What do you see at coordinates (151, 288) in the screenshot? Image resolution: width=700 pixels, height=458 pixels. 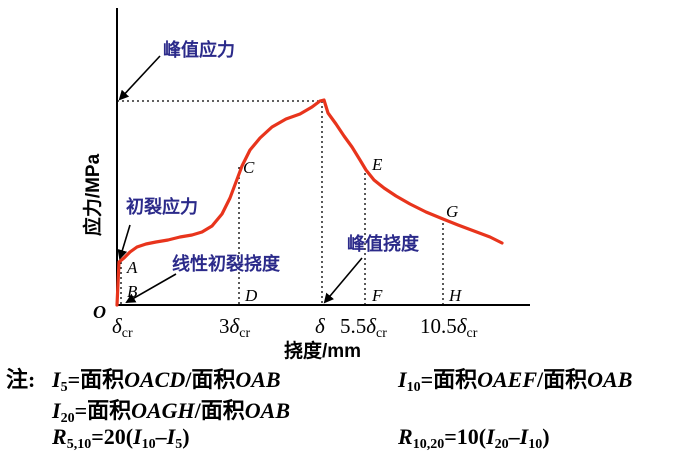 I see `linear-initial-crack-deflection-arrow` at bounding box center [151, 288].